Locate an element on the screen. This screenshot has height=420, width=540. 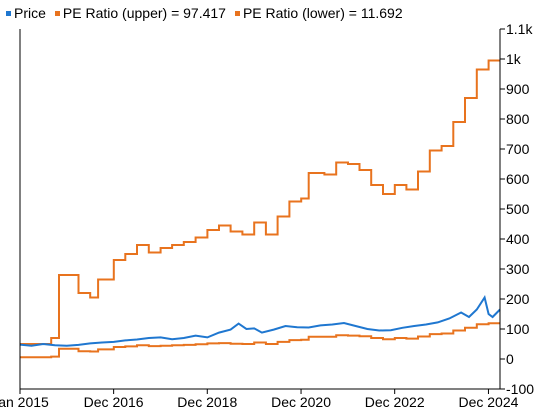
series-line-price is located at coordinates (260, 321).